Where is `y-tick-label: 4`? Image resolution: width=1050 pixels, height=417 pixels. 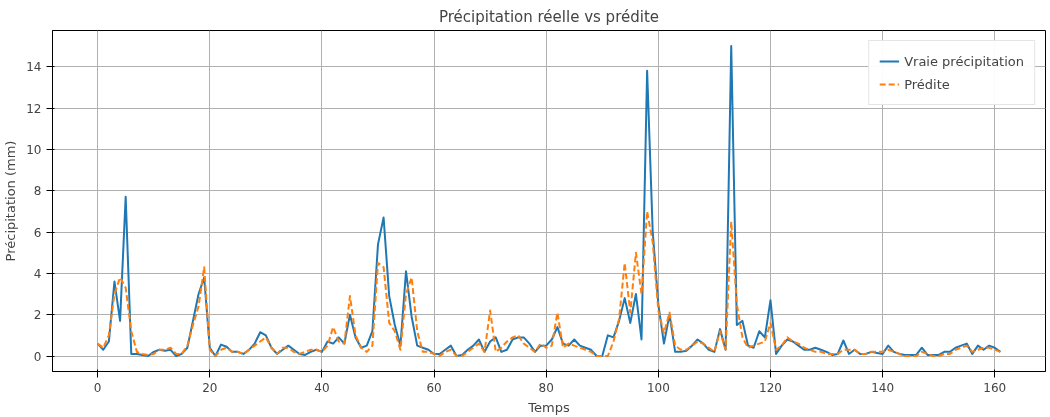
y-tick-label: 4 is located at coordinates (37, 273).